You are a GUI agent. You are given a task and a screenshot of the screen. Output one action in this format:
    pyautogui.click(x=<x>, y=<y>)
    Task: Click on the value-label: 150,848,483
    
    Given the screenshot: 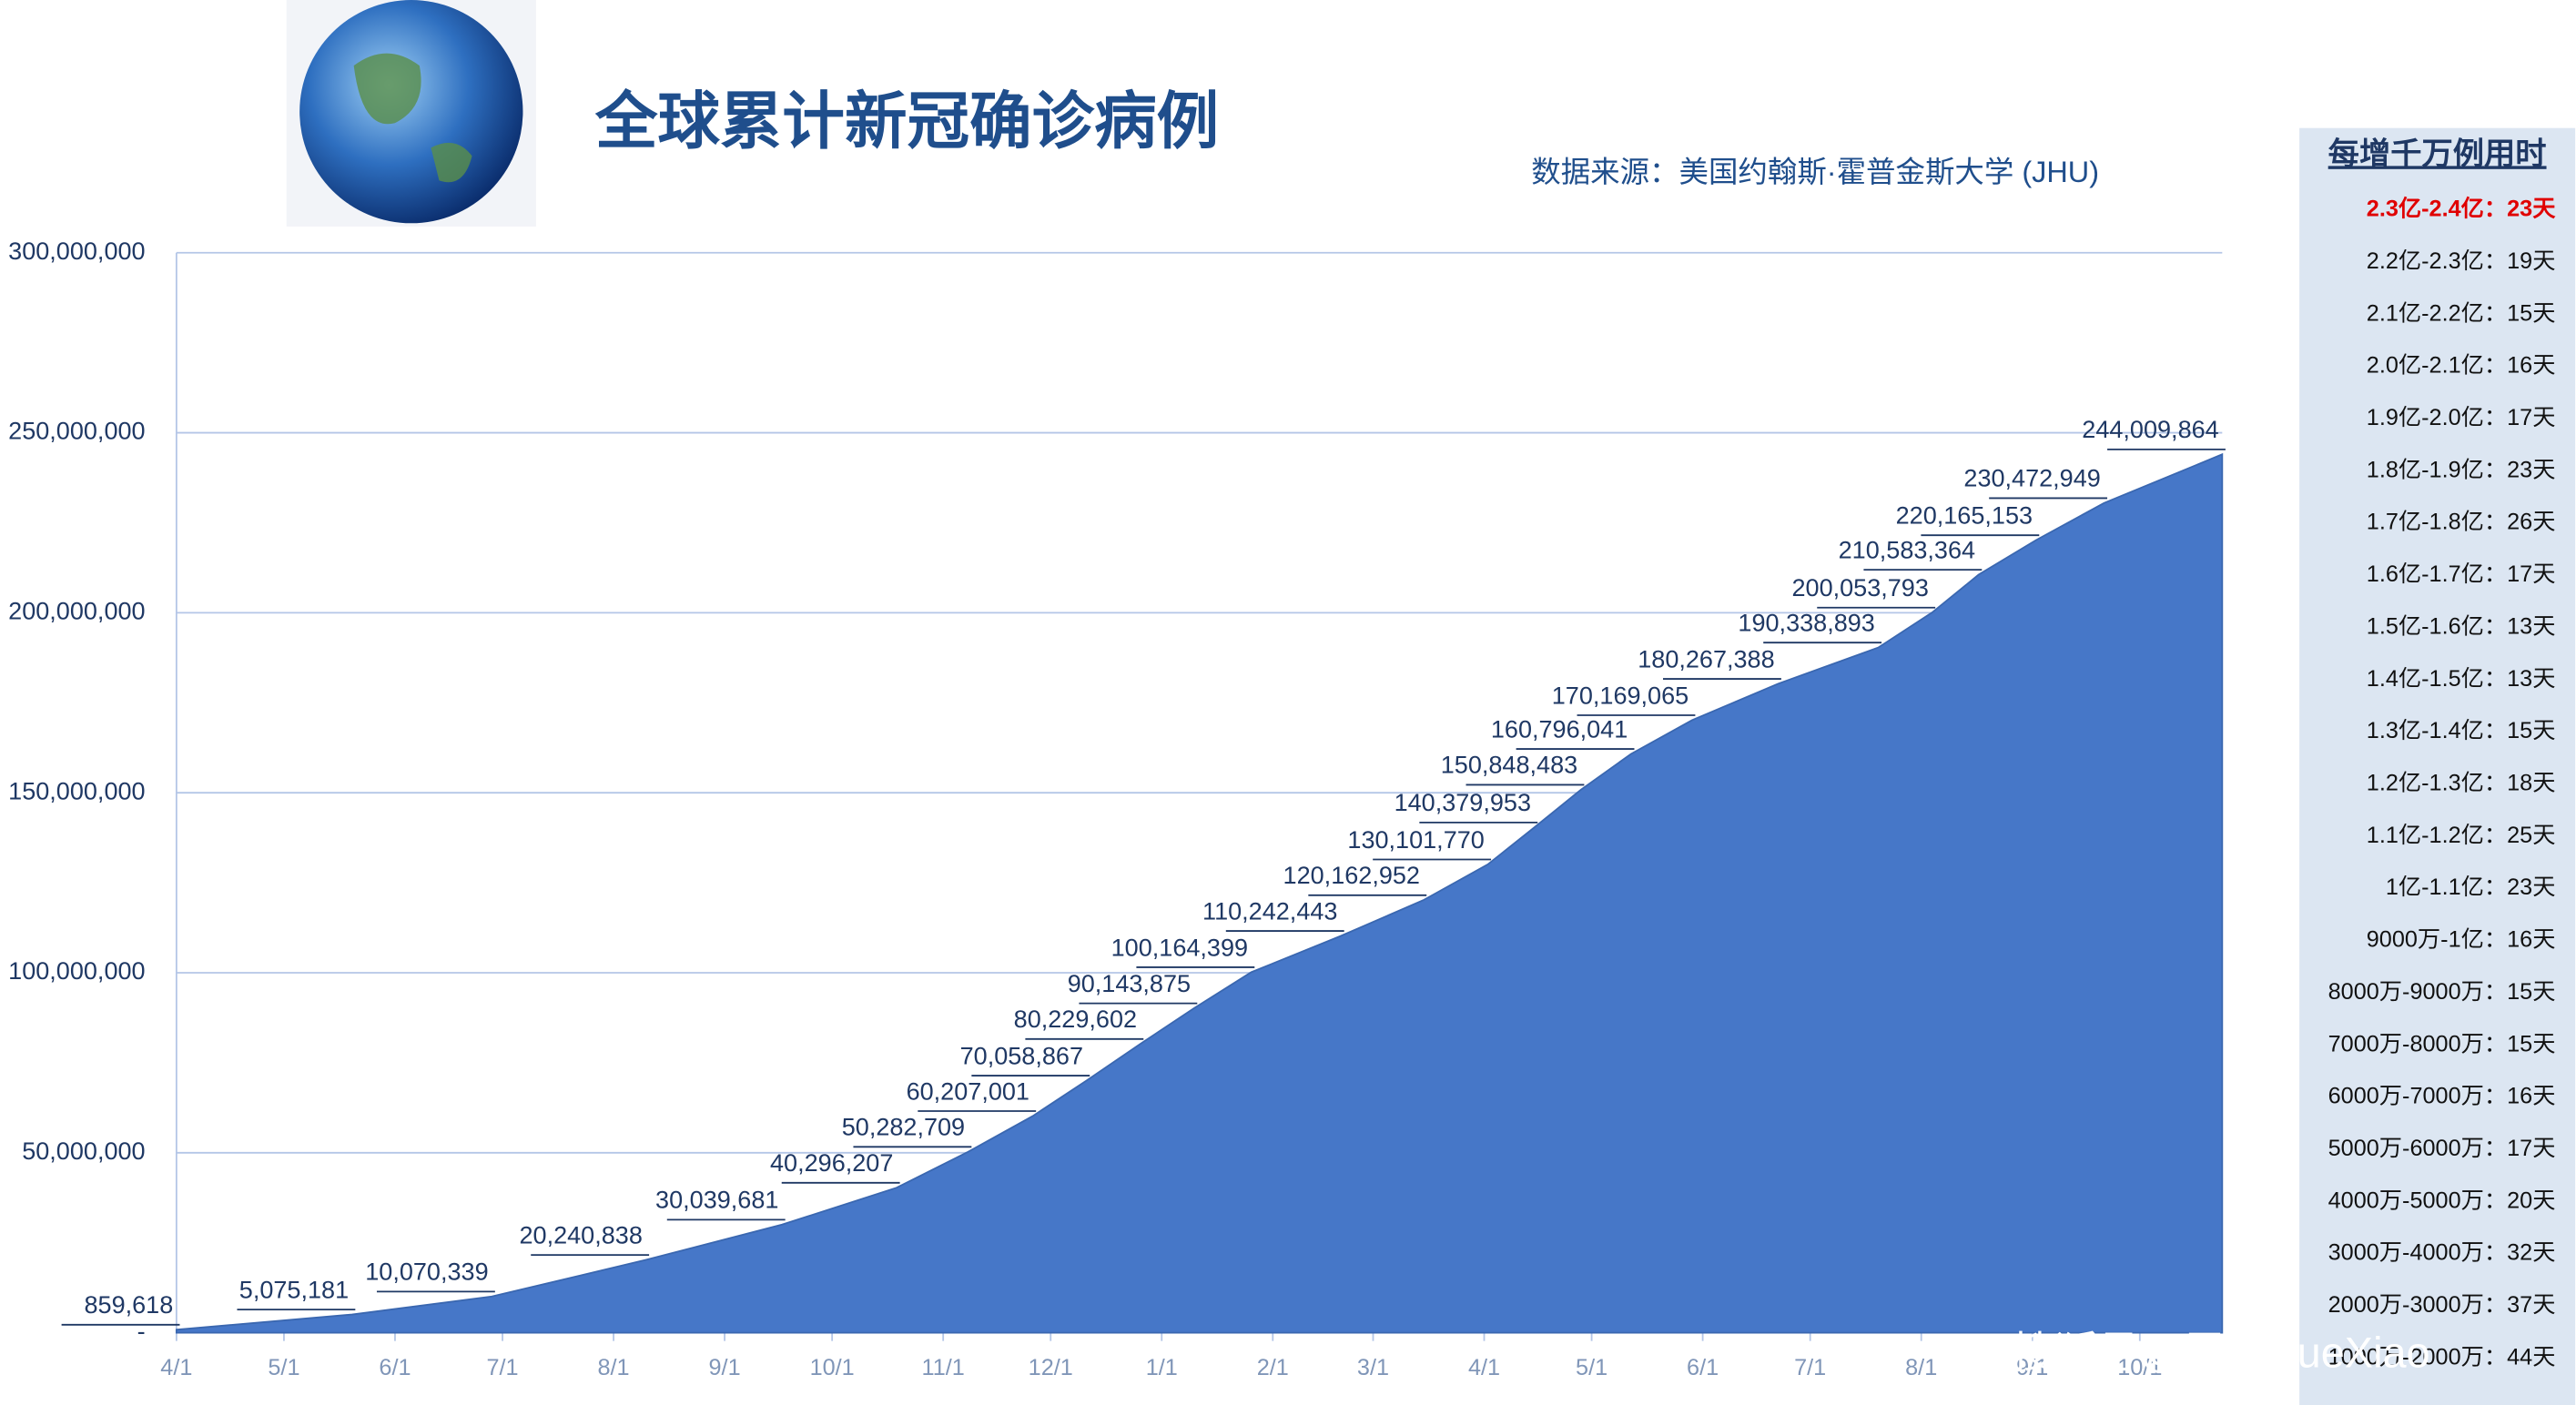 What is the action you would take?
    pyautogui.click(x=1509, y=765)
    